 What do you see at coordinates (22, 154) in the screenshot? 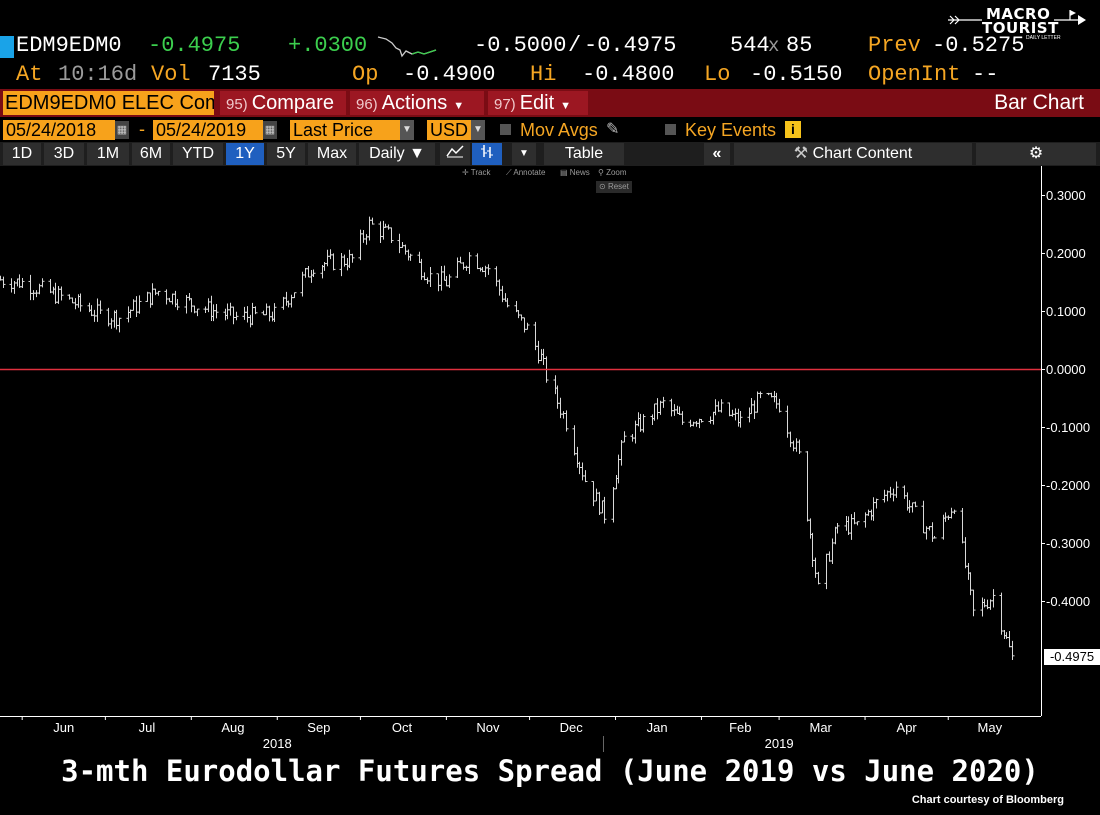
I see `range-1d: 1D` at bounding box center [22, 154].